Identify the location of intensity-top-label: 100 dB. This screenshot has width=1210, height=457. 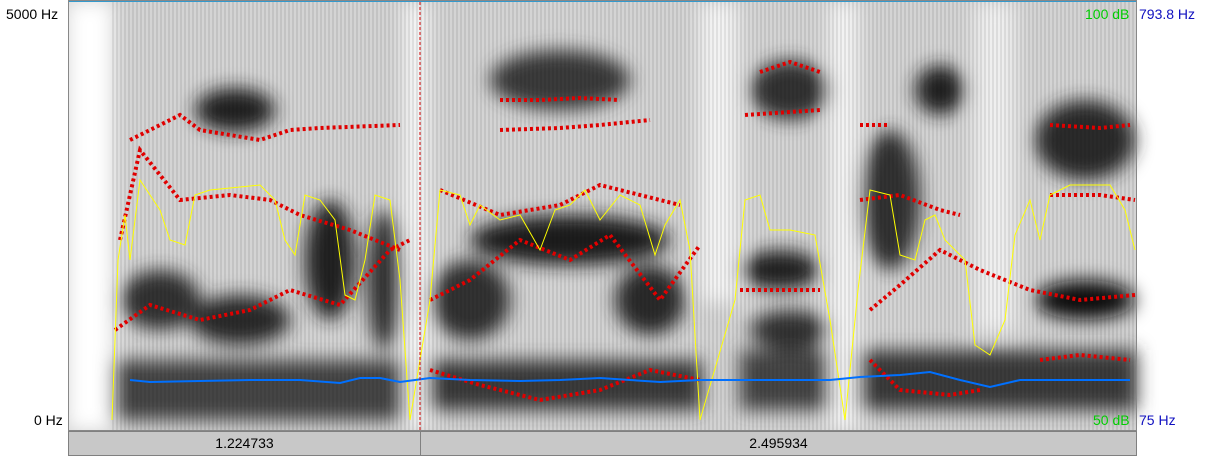
(1107, 14).